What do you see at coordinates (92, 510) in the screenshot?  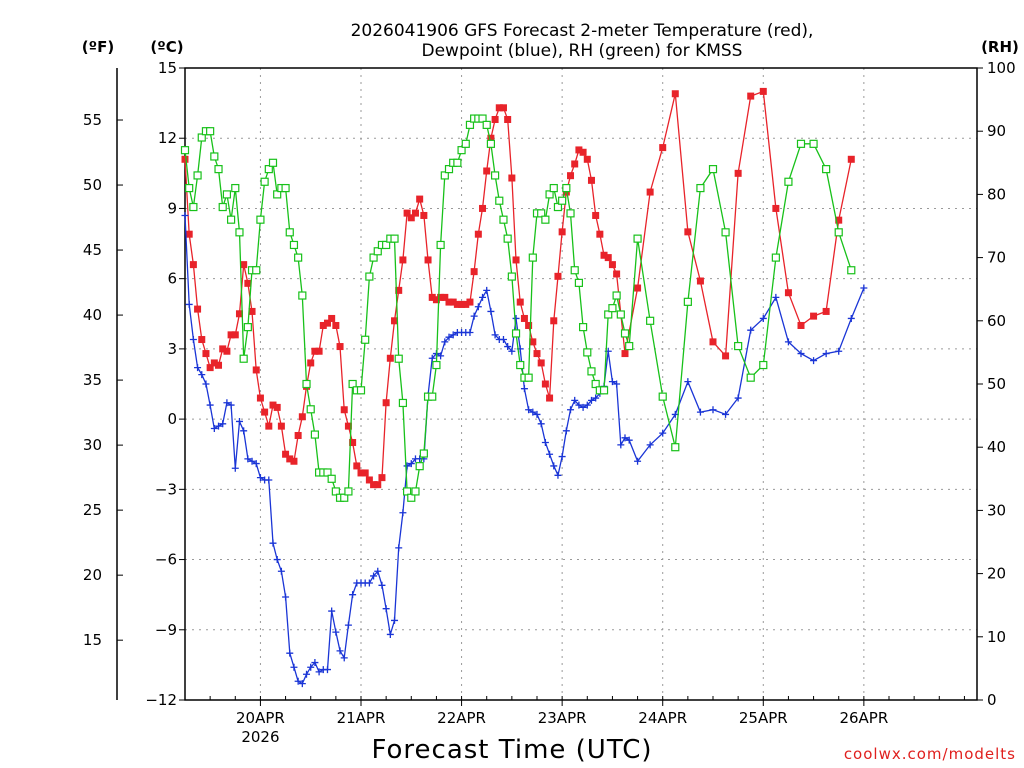 I see `fahrenheit-tick-label: 25` at bounding box center [92, 510].